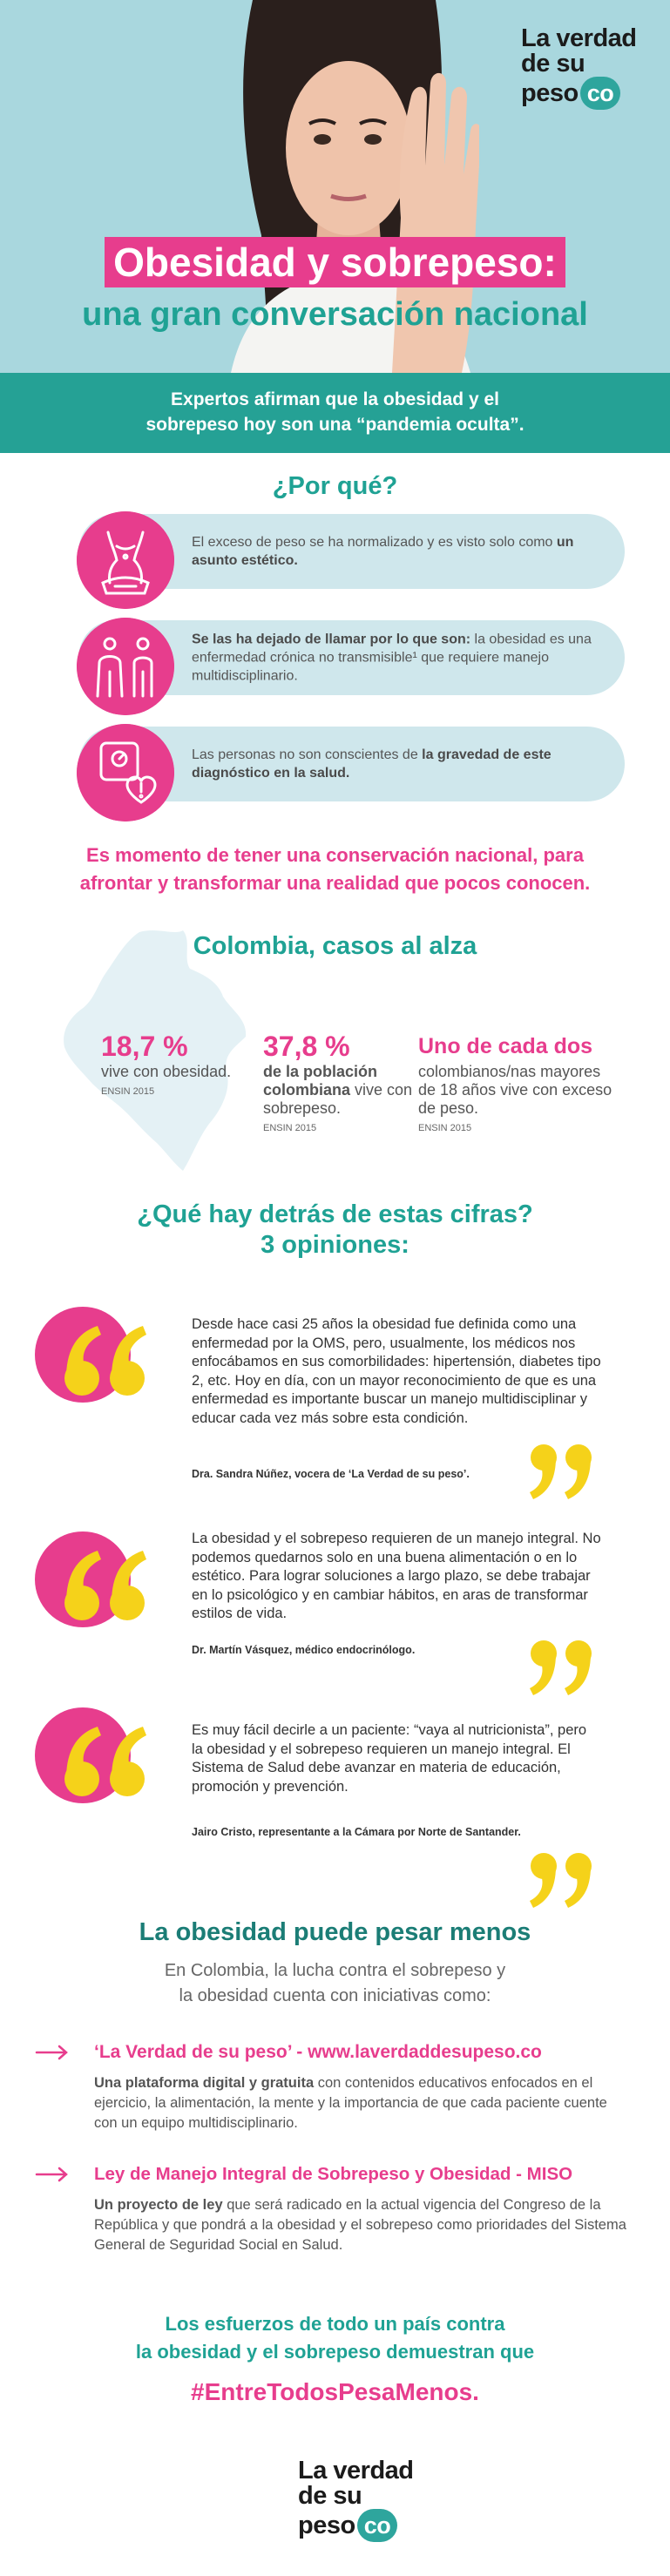  I want to click on page-subtitle: una gran conversación nacional, so click(335, 314).